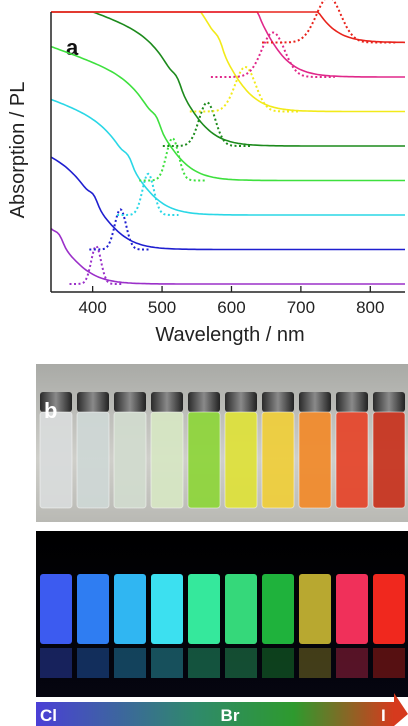 The width and height of the screenshot is (408, 726). I want to click on y-axis-title: Absorption / PL, so click(18, 150).